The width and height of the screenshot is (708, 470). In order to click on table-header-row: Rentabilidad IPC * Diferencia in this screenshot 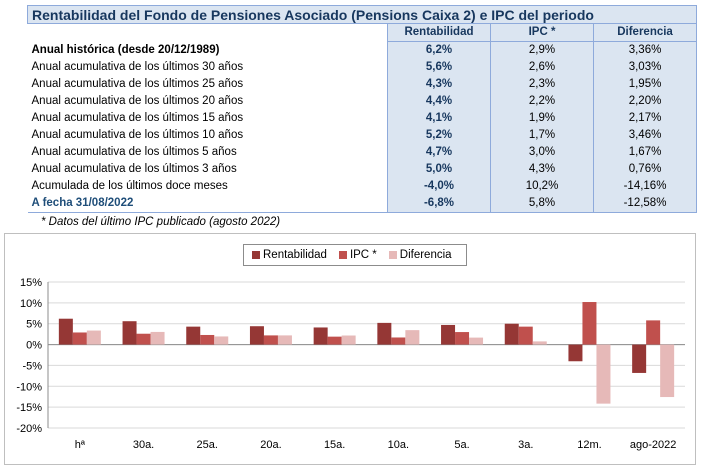, I will do `click(362, 32)`.